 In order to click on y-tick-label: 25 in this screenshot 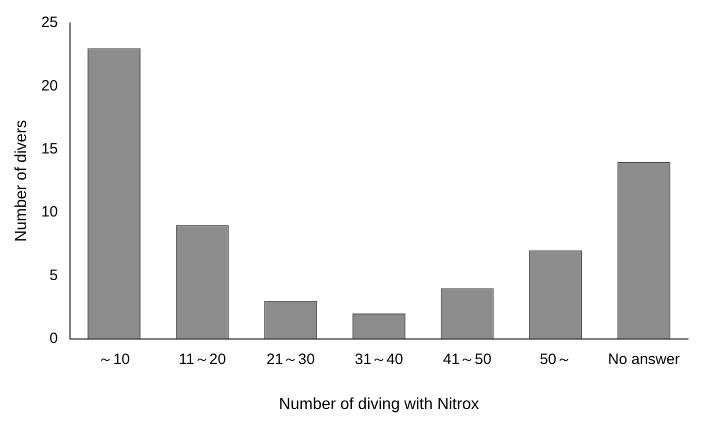, I will do `click(49, 23)`.